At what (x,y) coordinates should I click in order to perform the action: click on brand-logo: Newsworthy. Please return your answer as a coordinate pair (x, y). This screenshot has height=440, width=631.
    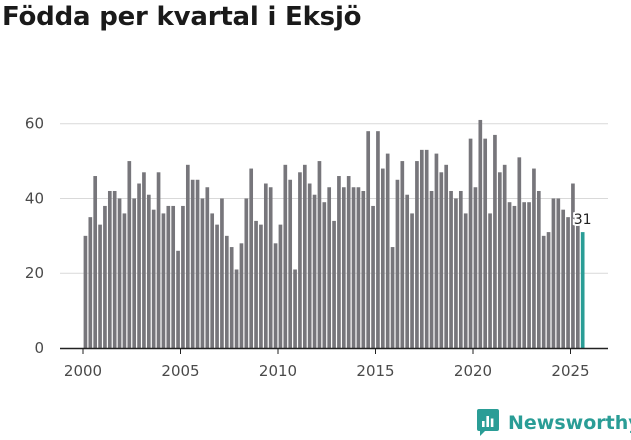
    Looking at the image, I should click on (553, 423).